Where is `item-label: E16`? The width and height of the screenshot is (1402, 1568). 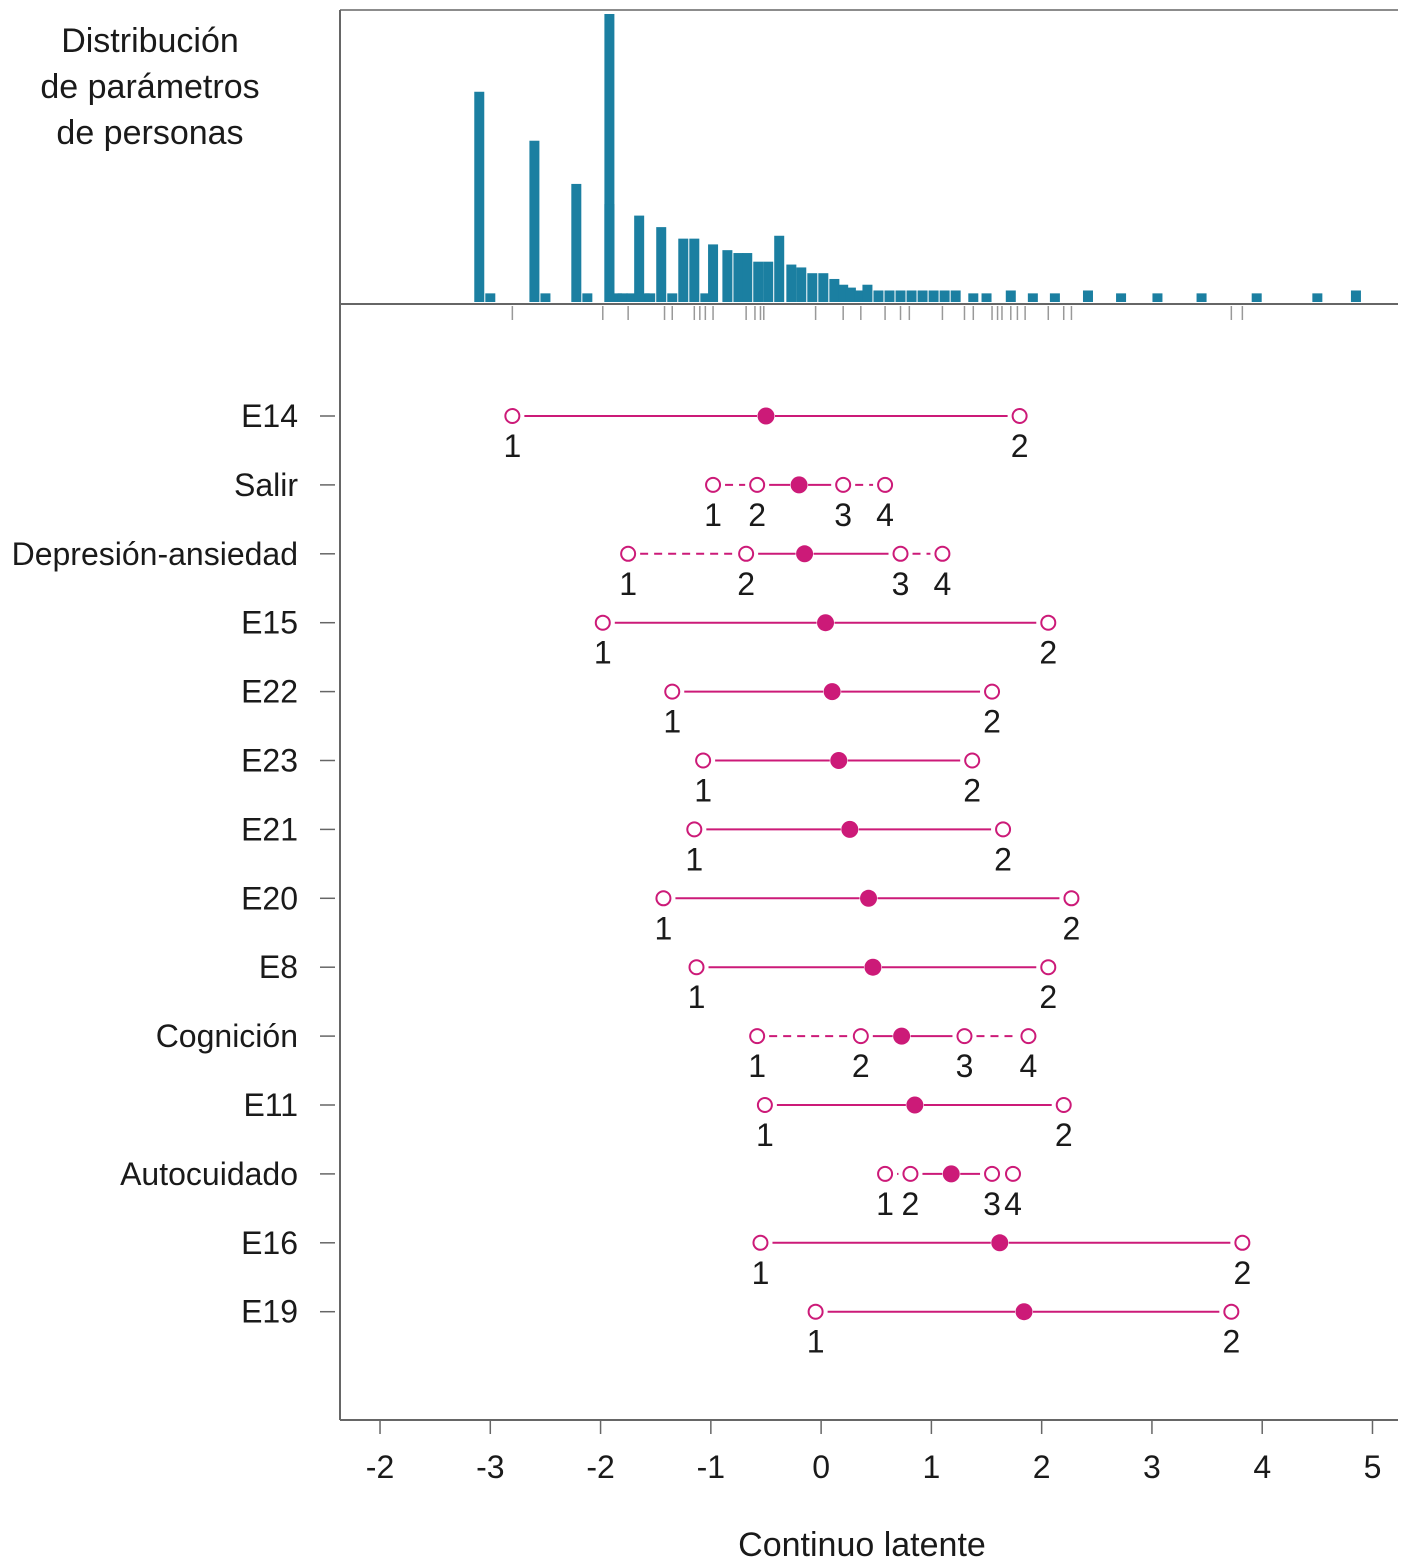 item-label: E16 is located at coordinates (269, 1243).